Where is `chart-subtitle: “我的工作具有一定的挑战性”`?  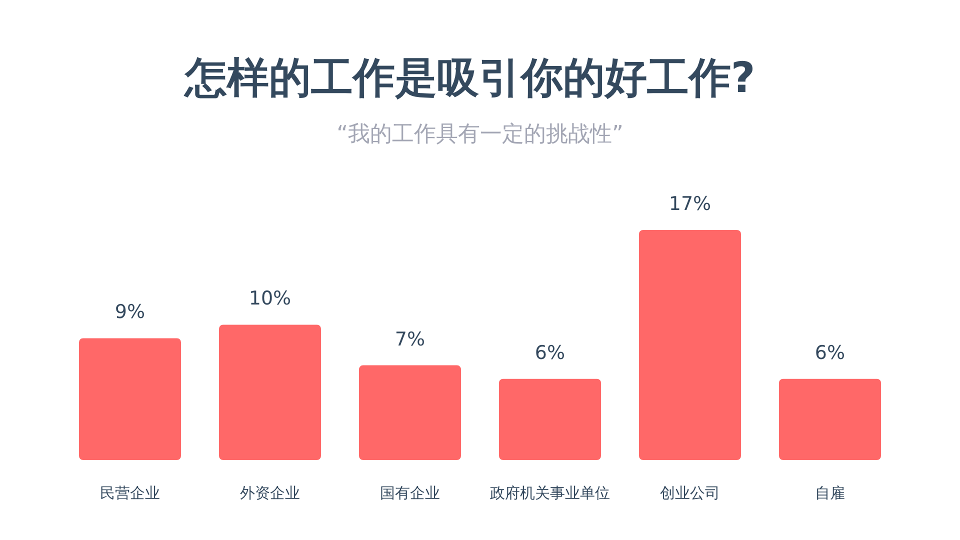
chart-subtitle: “我的工作具有一定的挑战性” is located at coordinates (480, 134).